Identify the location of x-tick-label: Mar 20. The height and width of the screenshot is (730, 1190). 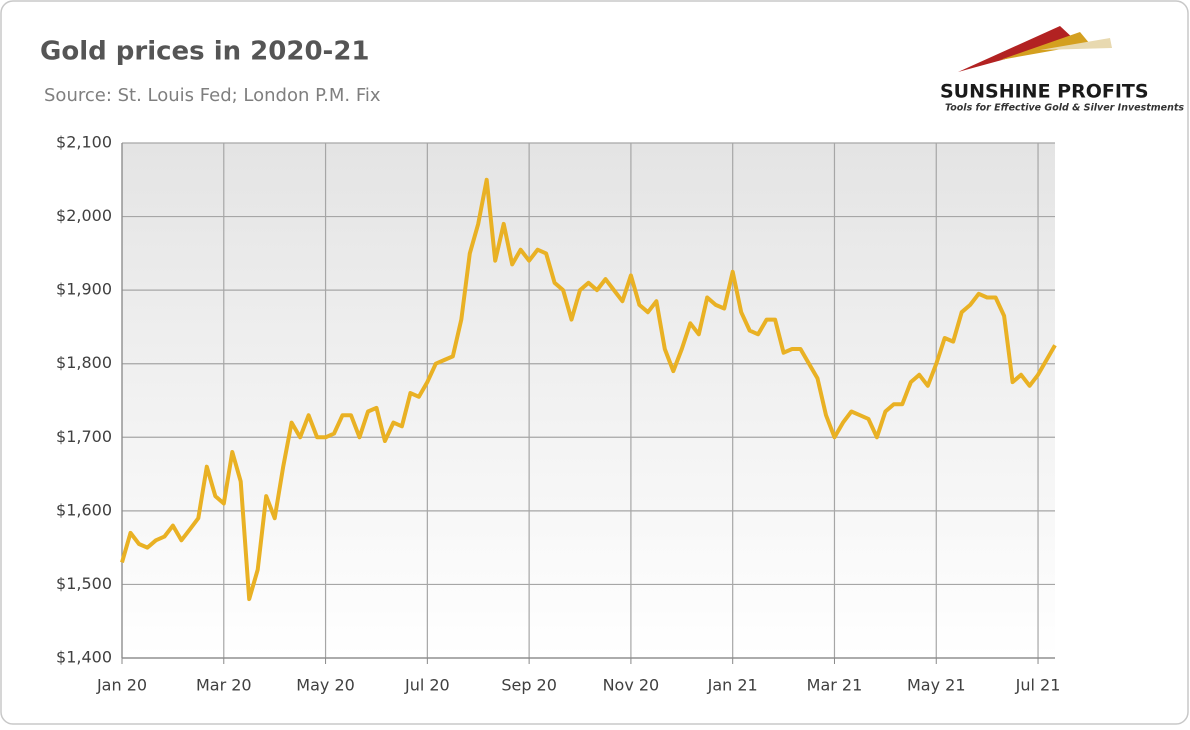
(224, 685).